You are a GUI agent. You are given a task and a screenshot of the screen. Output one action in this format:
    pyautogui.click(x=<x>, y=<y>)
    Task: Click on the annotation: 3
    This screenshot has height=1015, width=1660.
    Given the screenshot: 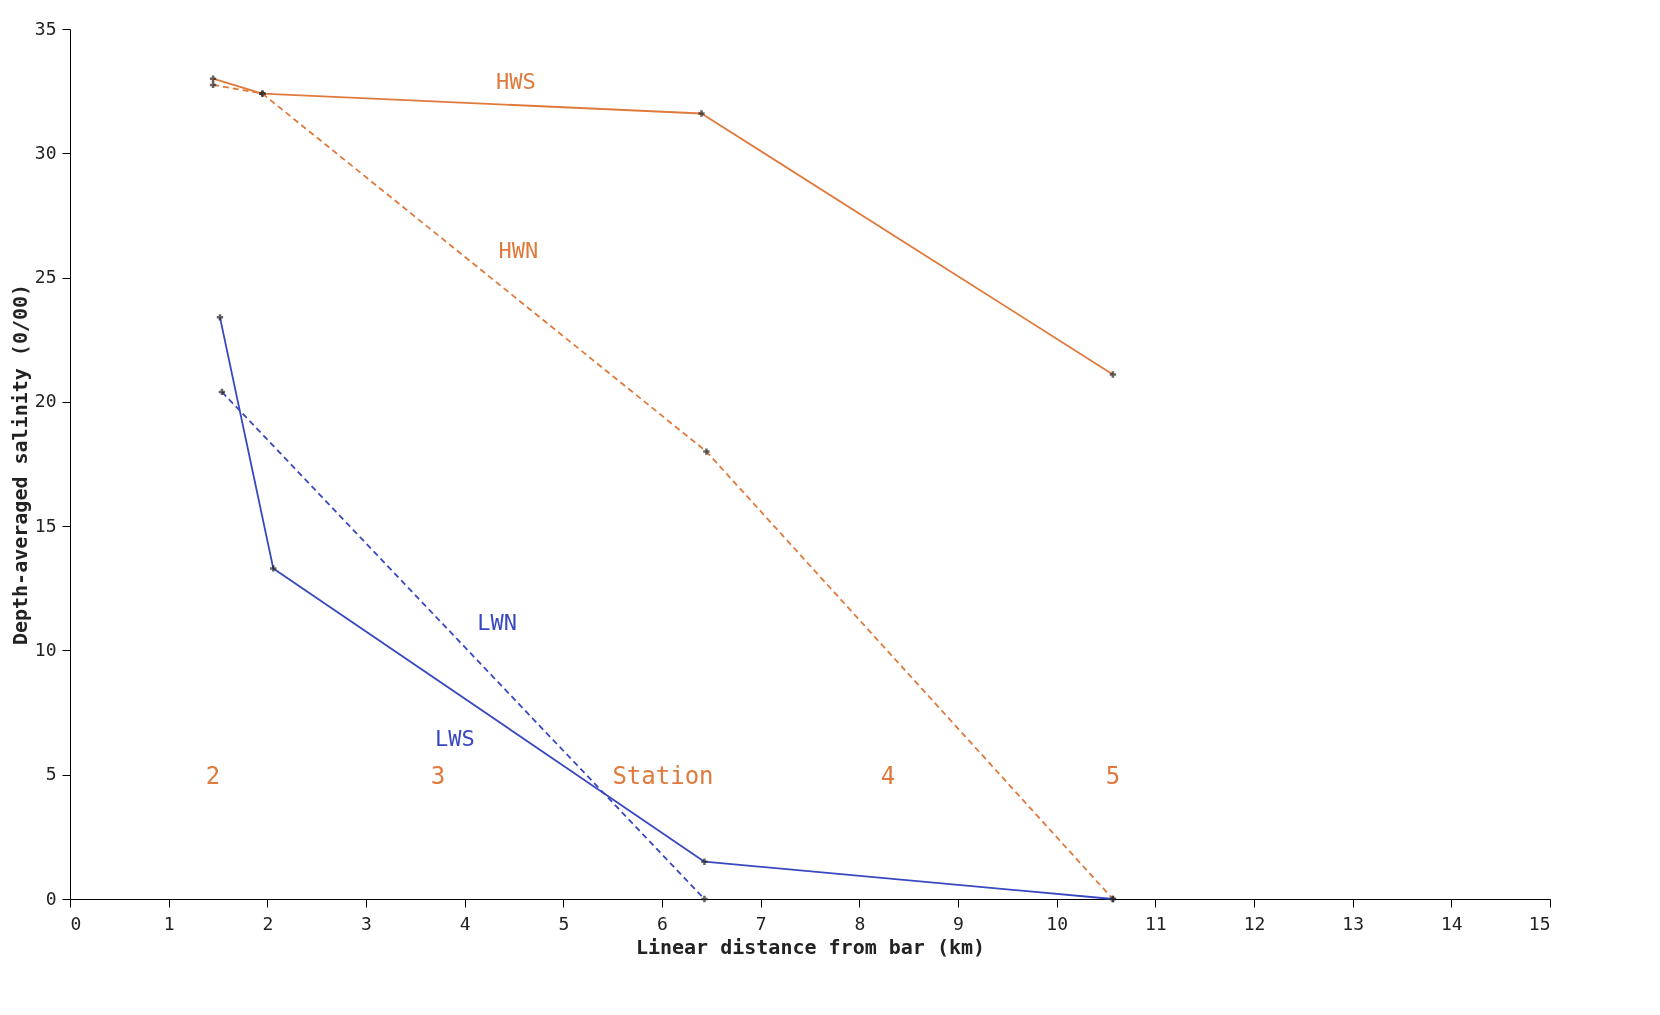 What is the action you would take?
    pyautogui.click(x=438, y=776)
    